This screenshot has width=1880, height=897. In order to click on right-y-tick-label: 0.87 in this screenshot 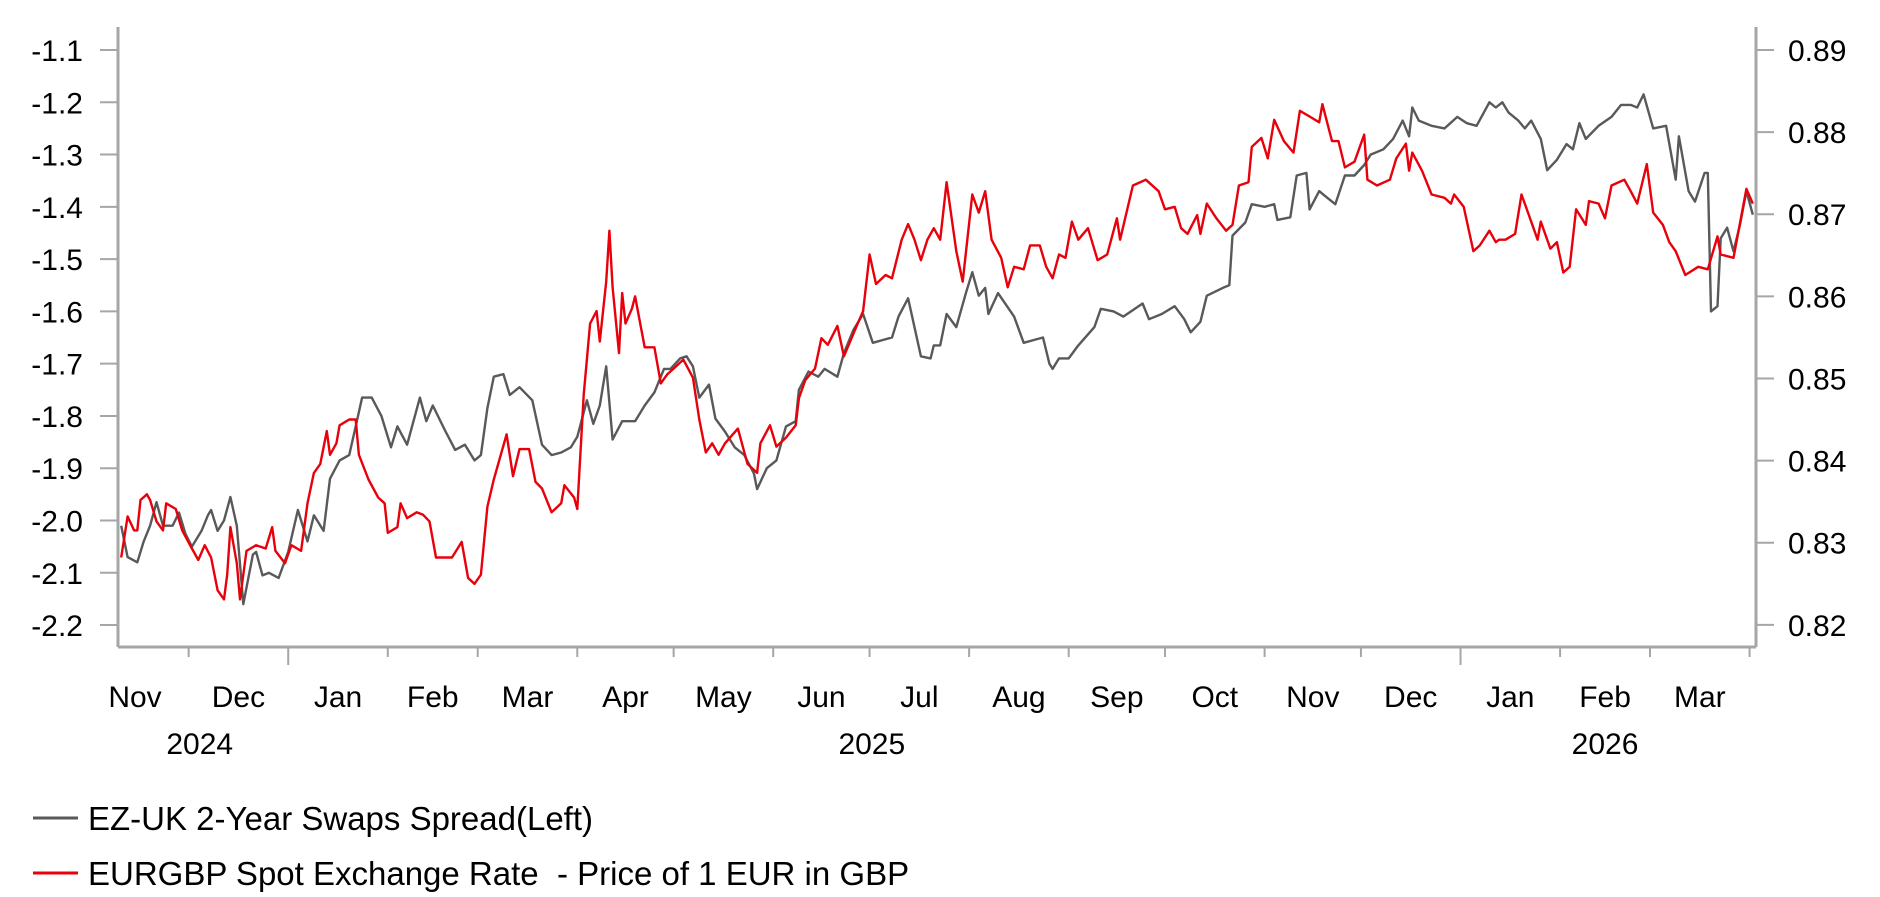, I will do `click(1817, 215)`.